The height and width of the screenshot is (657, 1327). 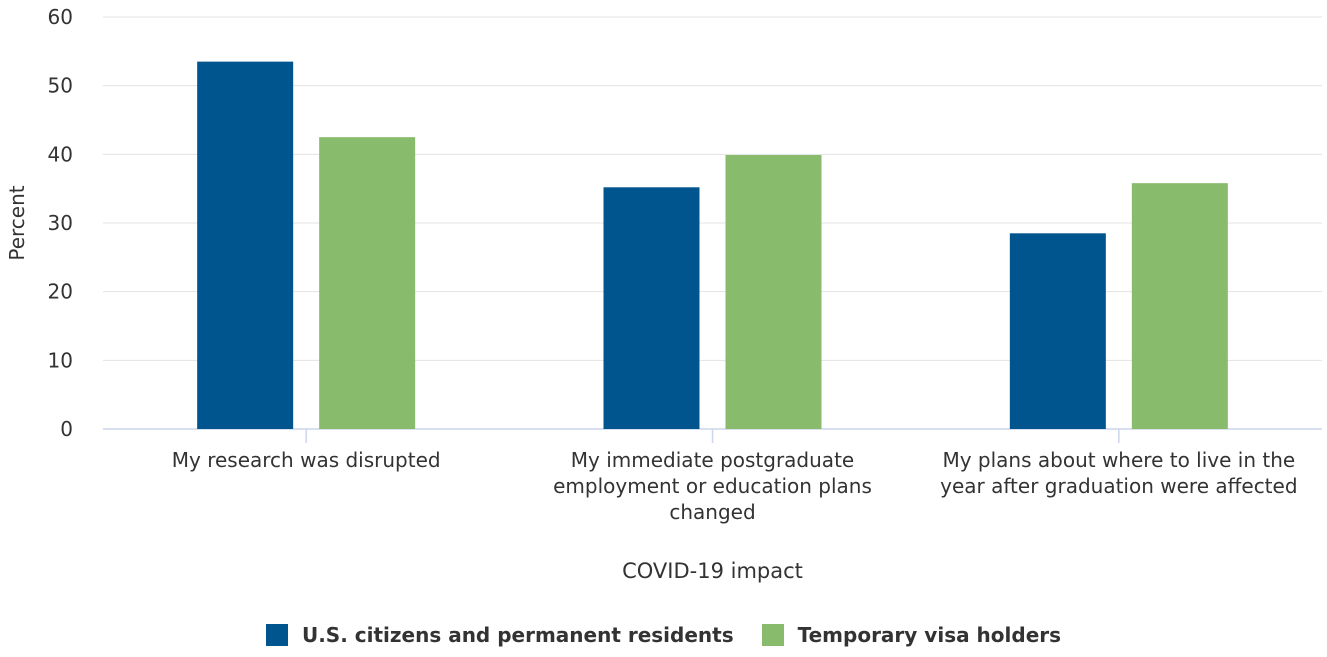 I want to click on x-tick-label-line: year after graduation were affected, so click(x=1118, y=486).